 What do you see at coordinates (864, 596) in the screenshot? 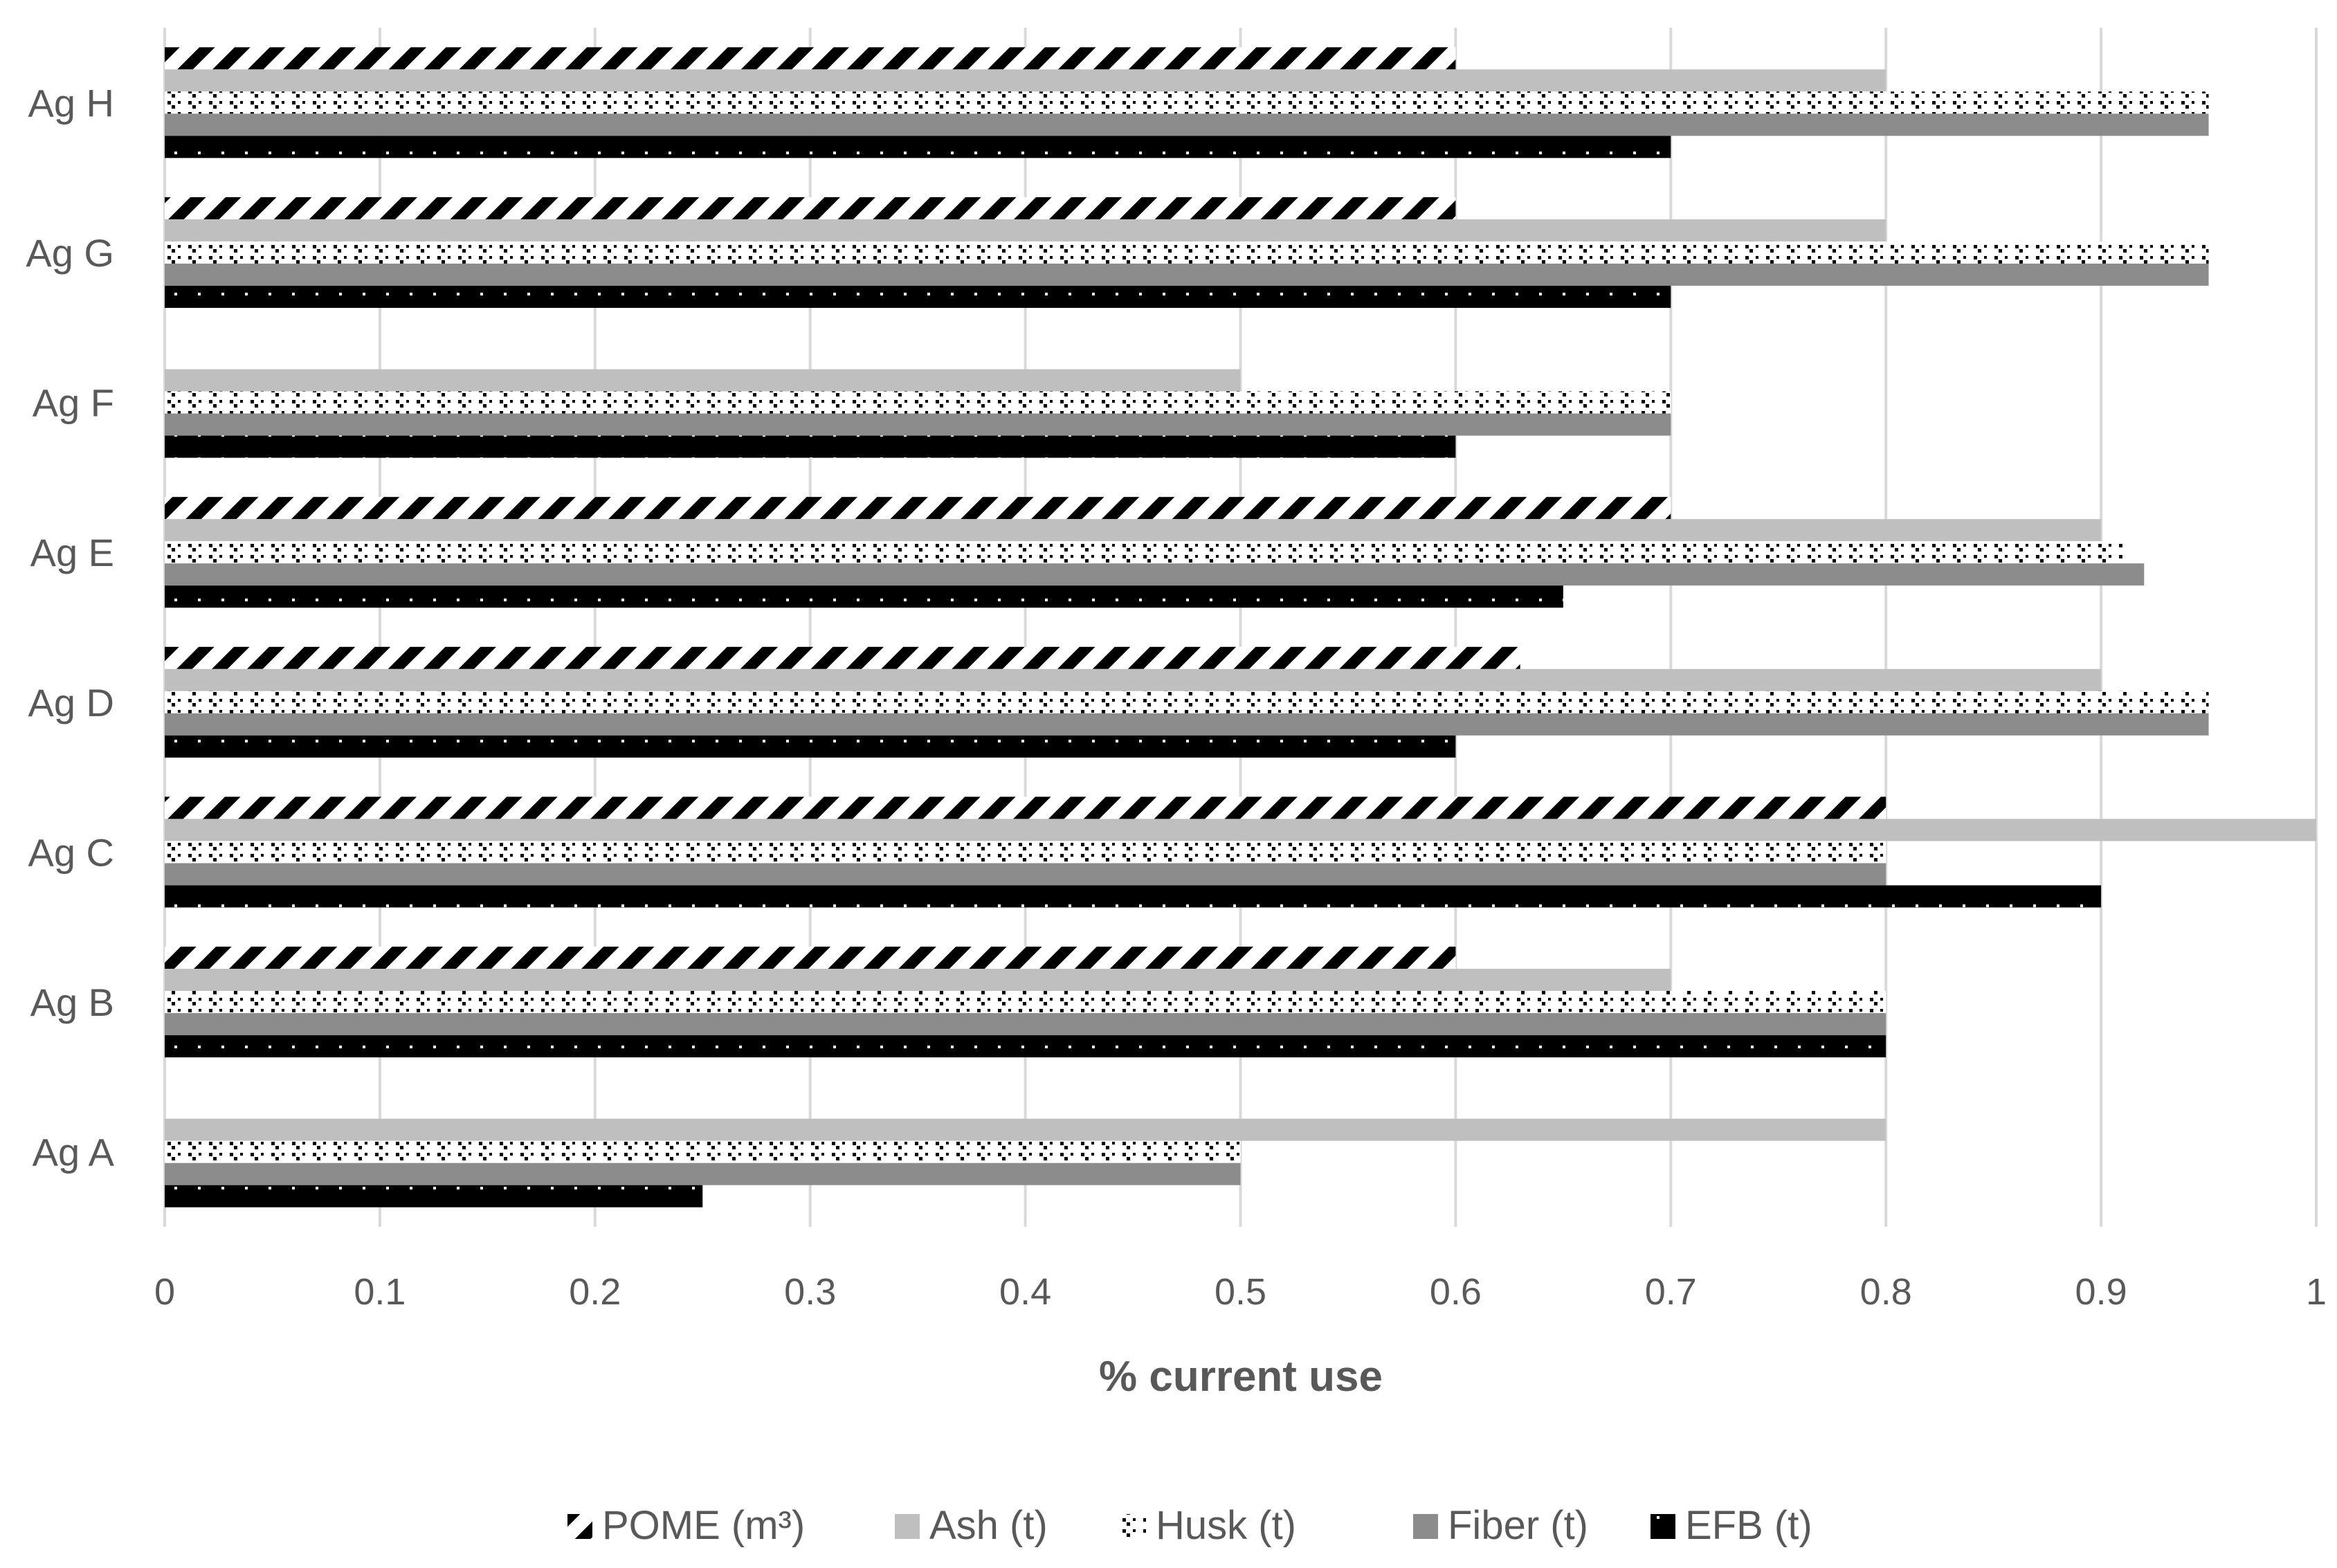
I see `bar-efb-t-ag-e` at bounding box center [864, 596].